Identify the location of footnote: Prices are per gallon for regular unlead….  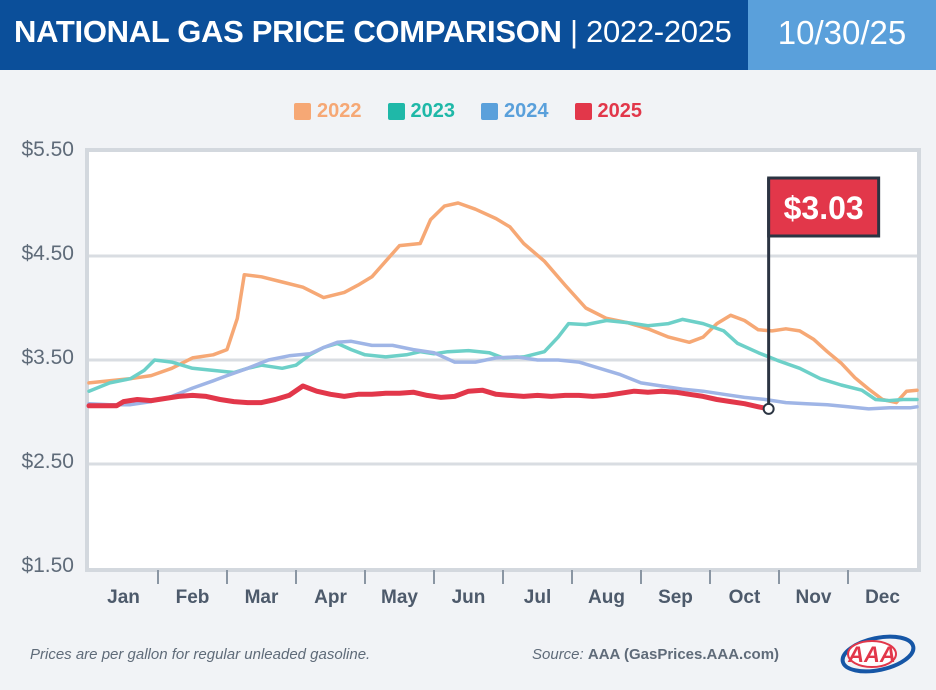
(200, 654).